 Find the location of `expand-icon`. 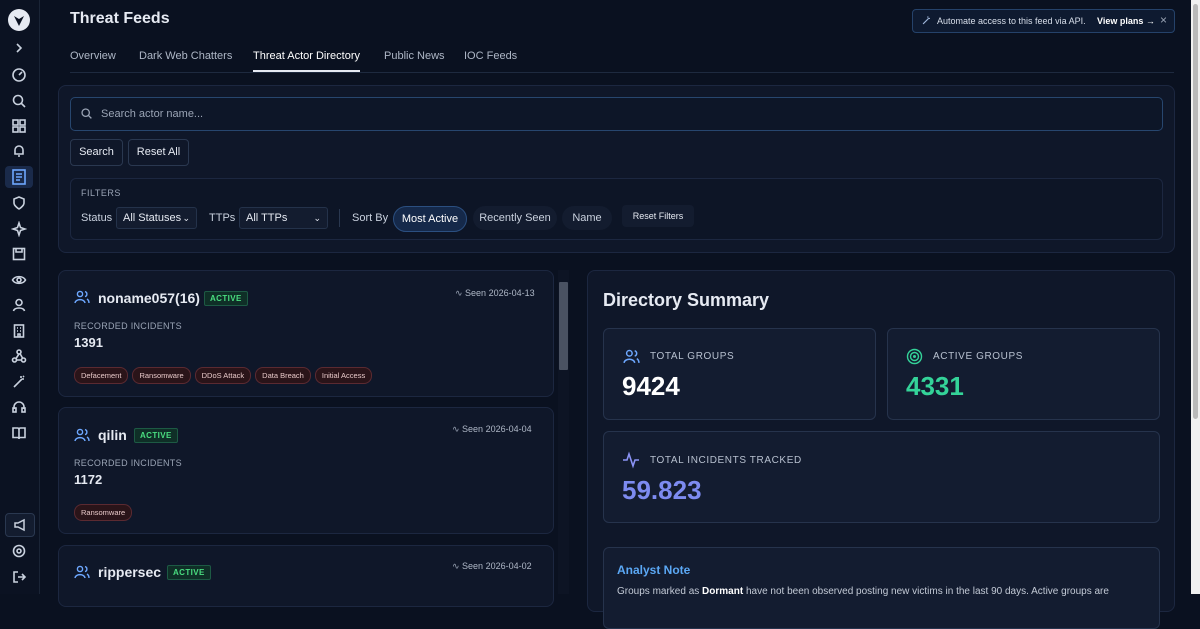

expand-icon is located at coordinates (19, 48).